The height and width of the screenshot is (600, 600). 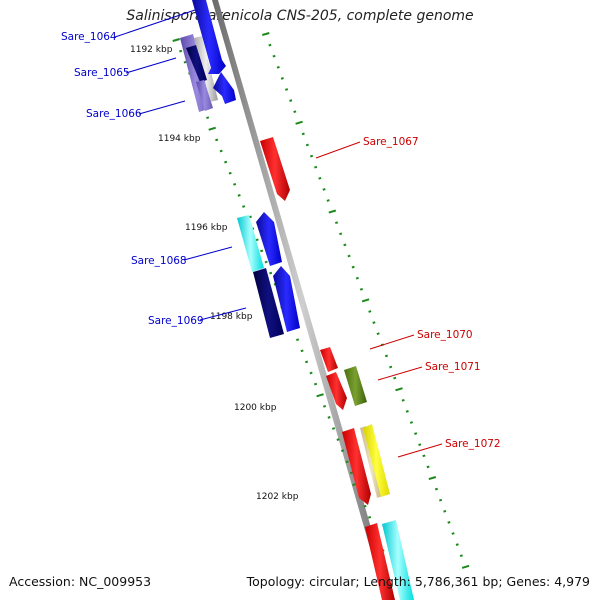 I want to click on kbp-label: 1192 kbp, so click(x=151, y=50).